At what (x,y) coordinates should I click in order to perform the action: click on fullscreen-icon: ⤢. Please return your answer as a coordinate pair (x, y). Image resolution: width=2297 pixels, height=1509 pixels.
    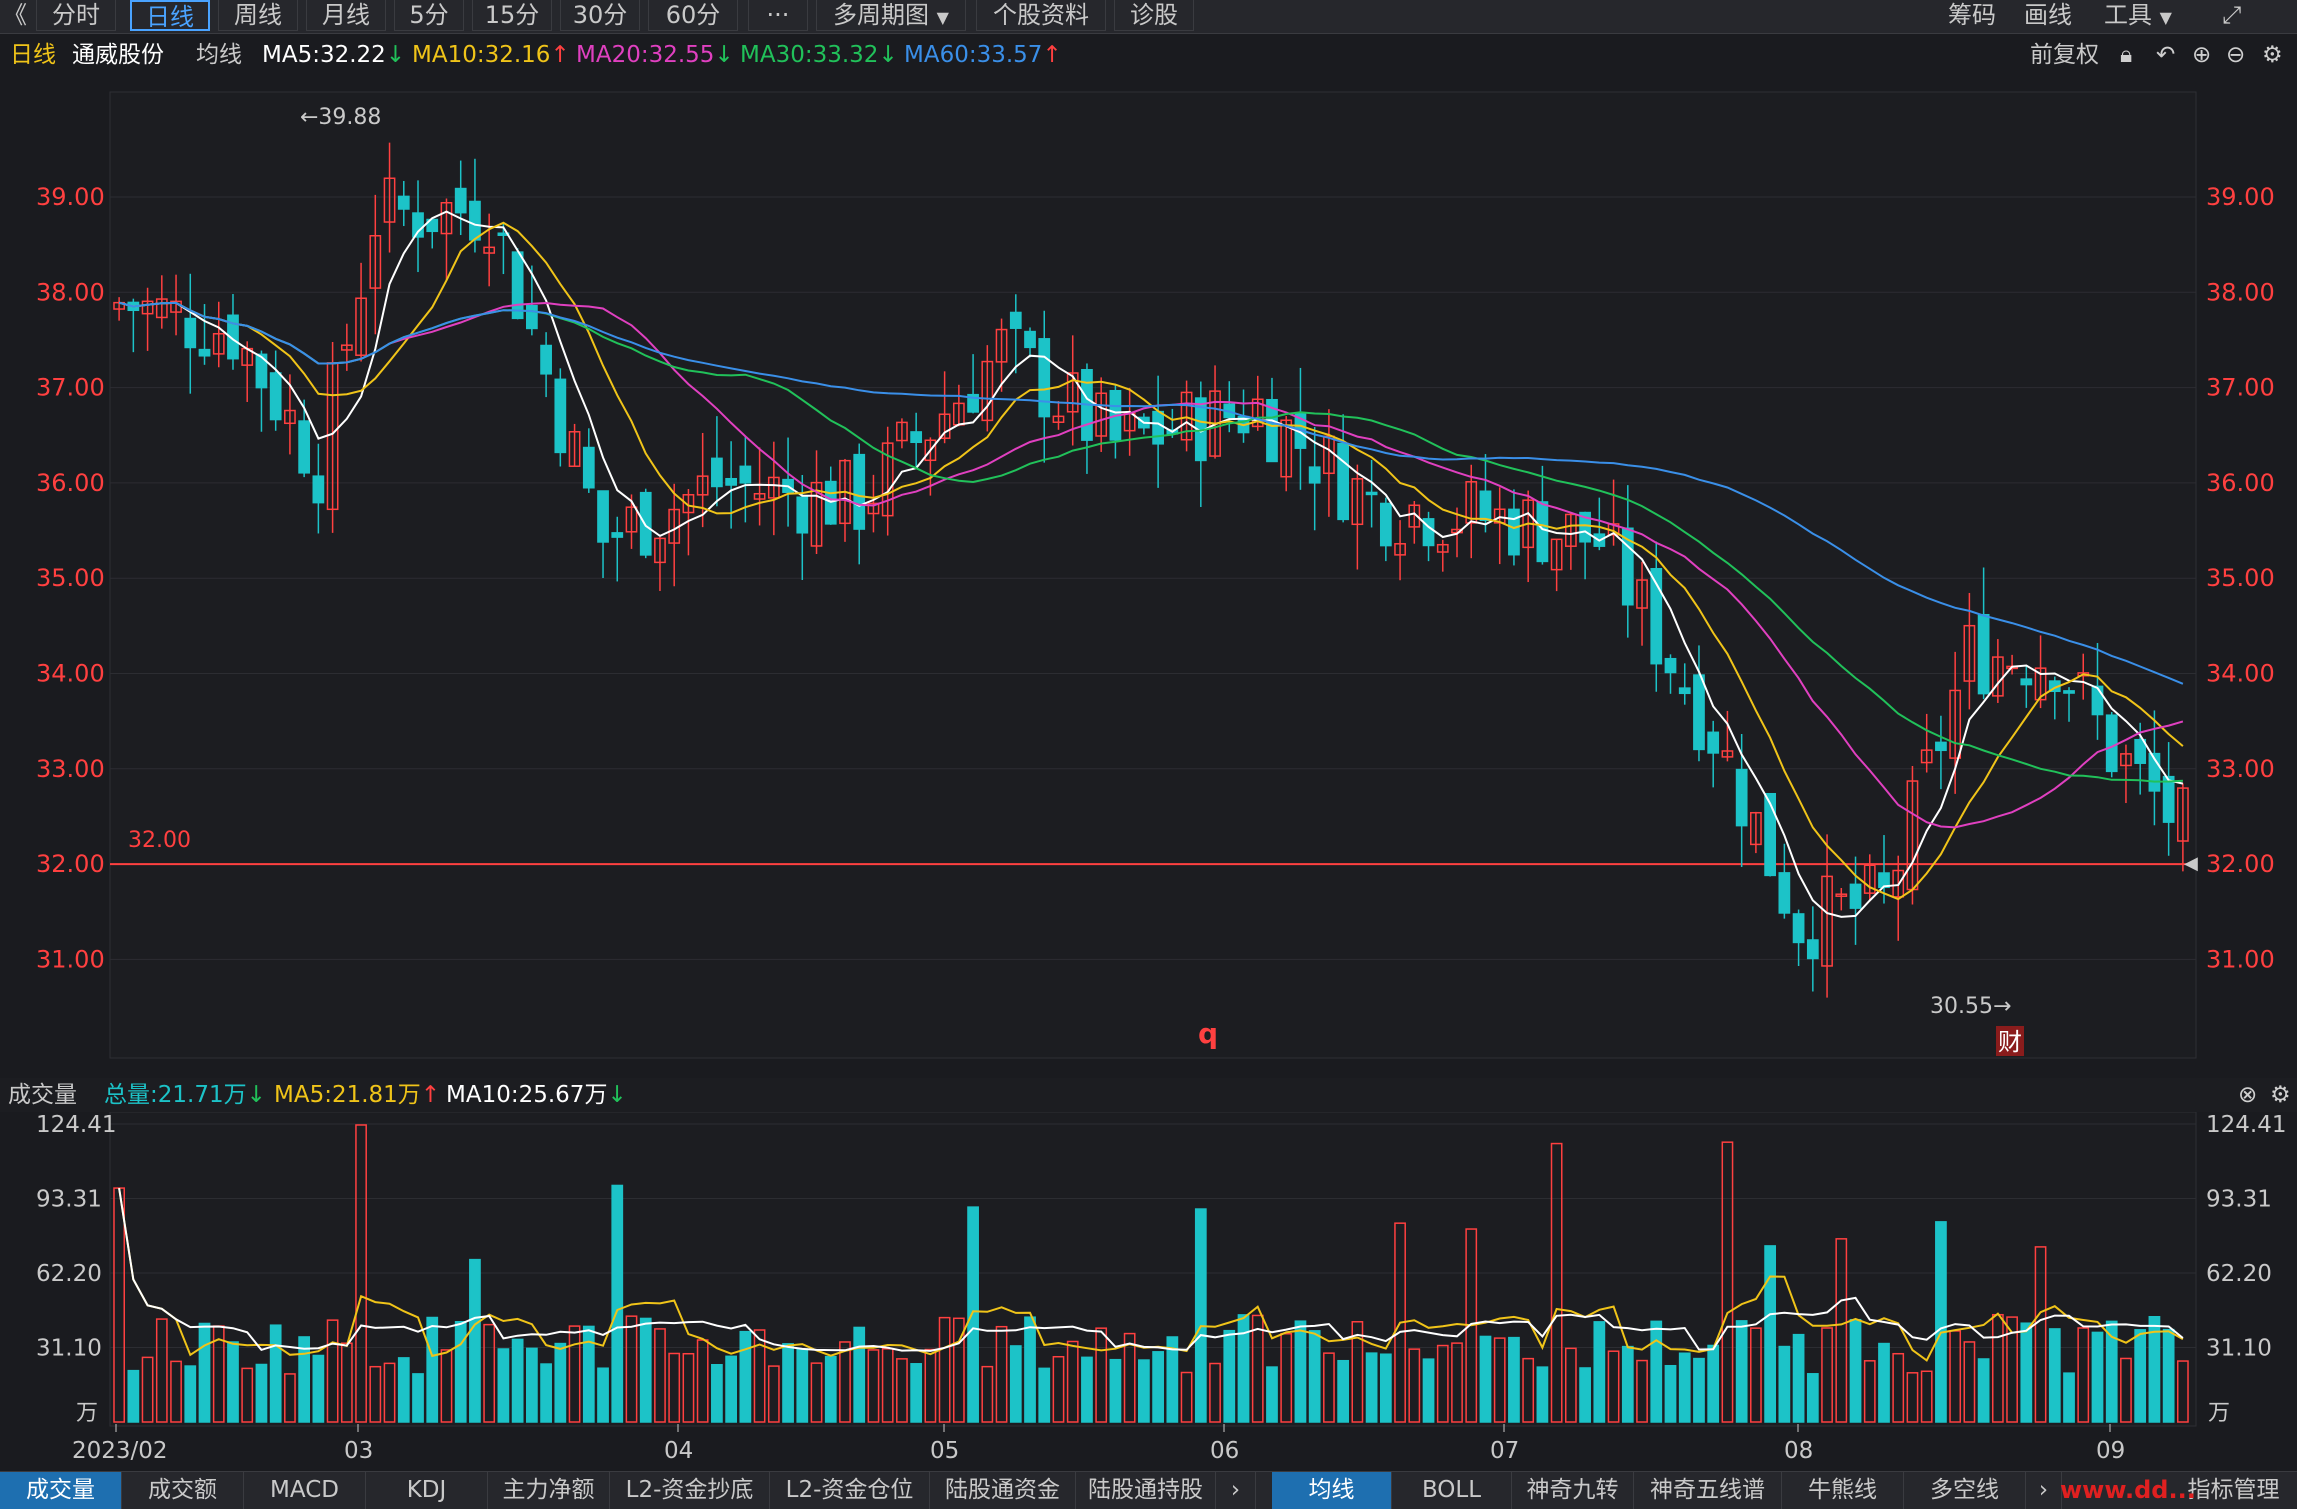
    Looking at the image, I should click on (2232, 15).